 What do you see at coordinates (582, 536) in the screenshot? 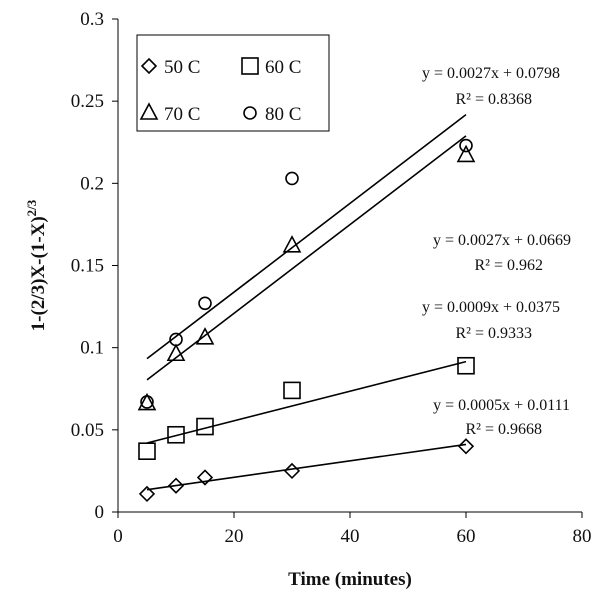
I see `x-tick-label: 80` at bounding box center [582, 536].